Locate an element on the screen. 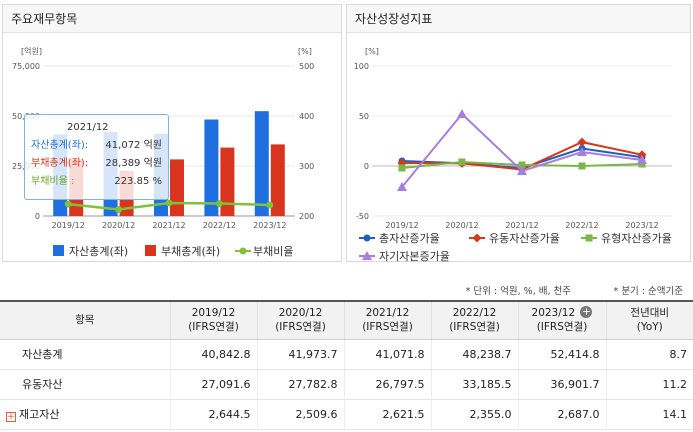 This screenshot has width=693, height=432. table-cell: 52,414.8 is located at coordinates (561, 354).